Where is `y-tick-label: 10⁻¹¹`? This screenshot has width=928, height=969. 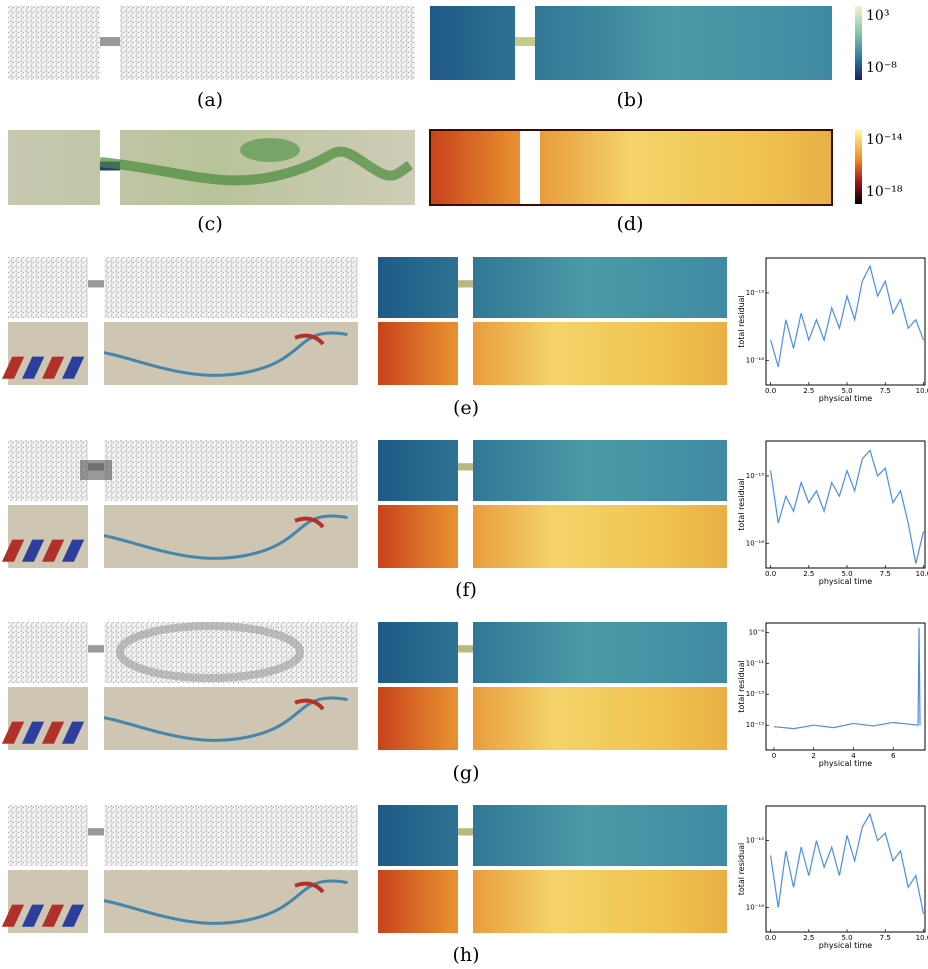
y-tick-label: 10⁻¹¹ is located at coordinates (755, 663).